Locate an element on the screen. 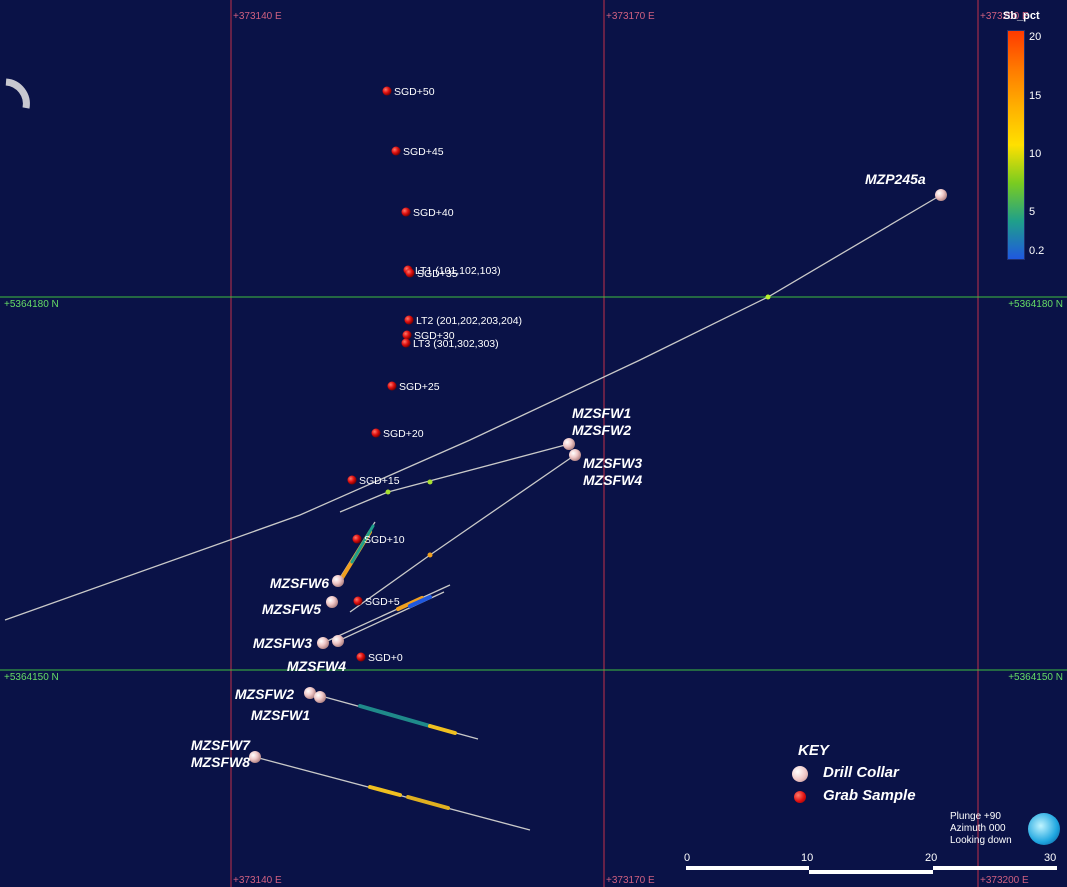 The height and width of the screenshot is (887, 1067). grab-sample-label: LT3 (301,302,303) is located at coordinates (456, 344).